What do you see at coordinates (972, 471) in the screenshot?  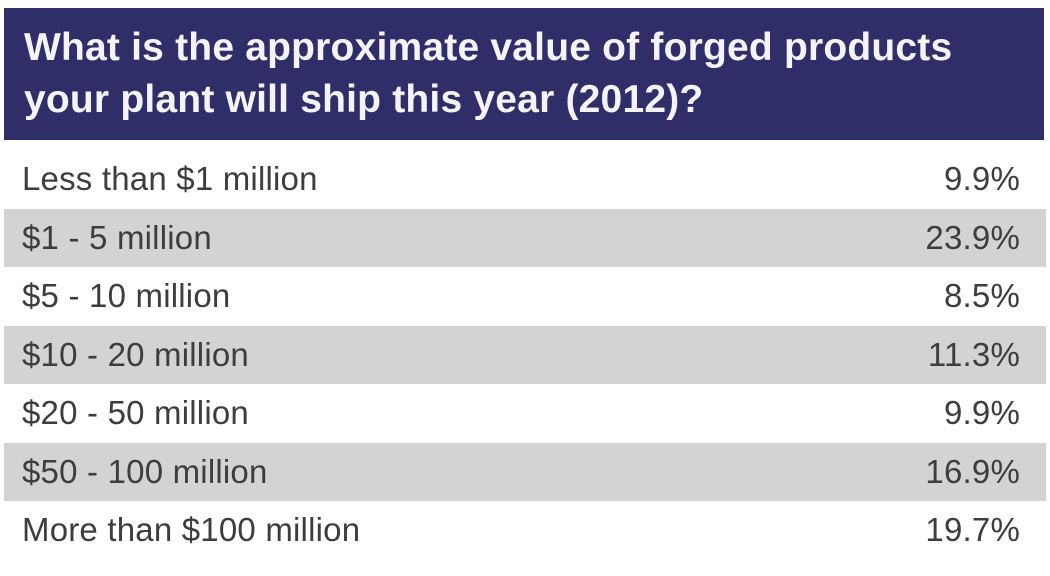 I see `row-value: 16.9%` at bounding box center [972, 471].